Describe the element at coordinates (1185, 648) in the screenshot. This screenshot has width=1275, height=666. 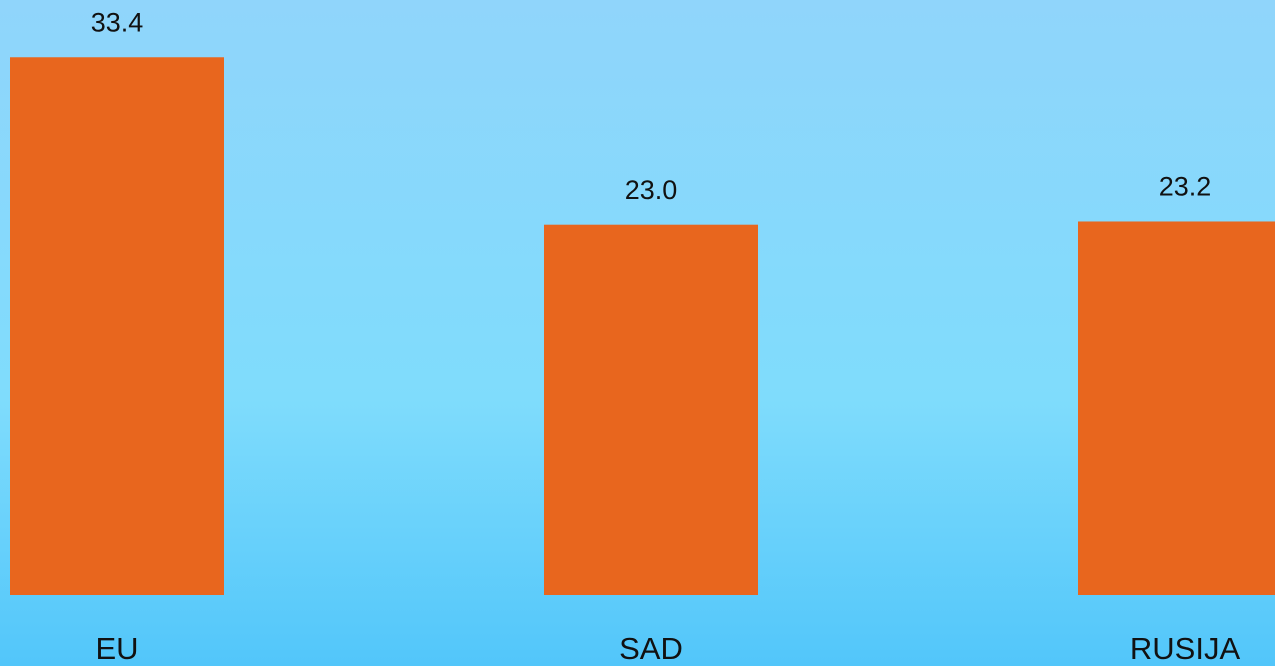
I see `x-tick-label: RUSIJA` at that location.